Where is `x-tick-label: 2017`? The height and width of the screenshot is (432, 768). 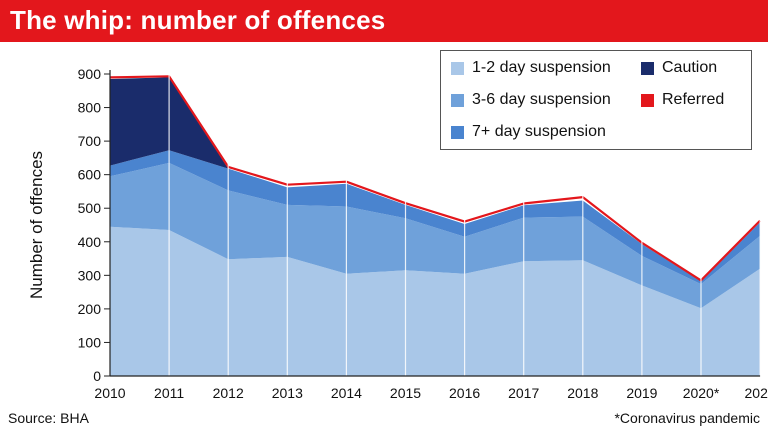
x-tick-label: 2017 is located at coordinates (523, 393).